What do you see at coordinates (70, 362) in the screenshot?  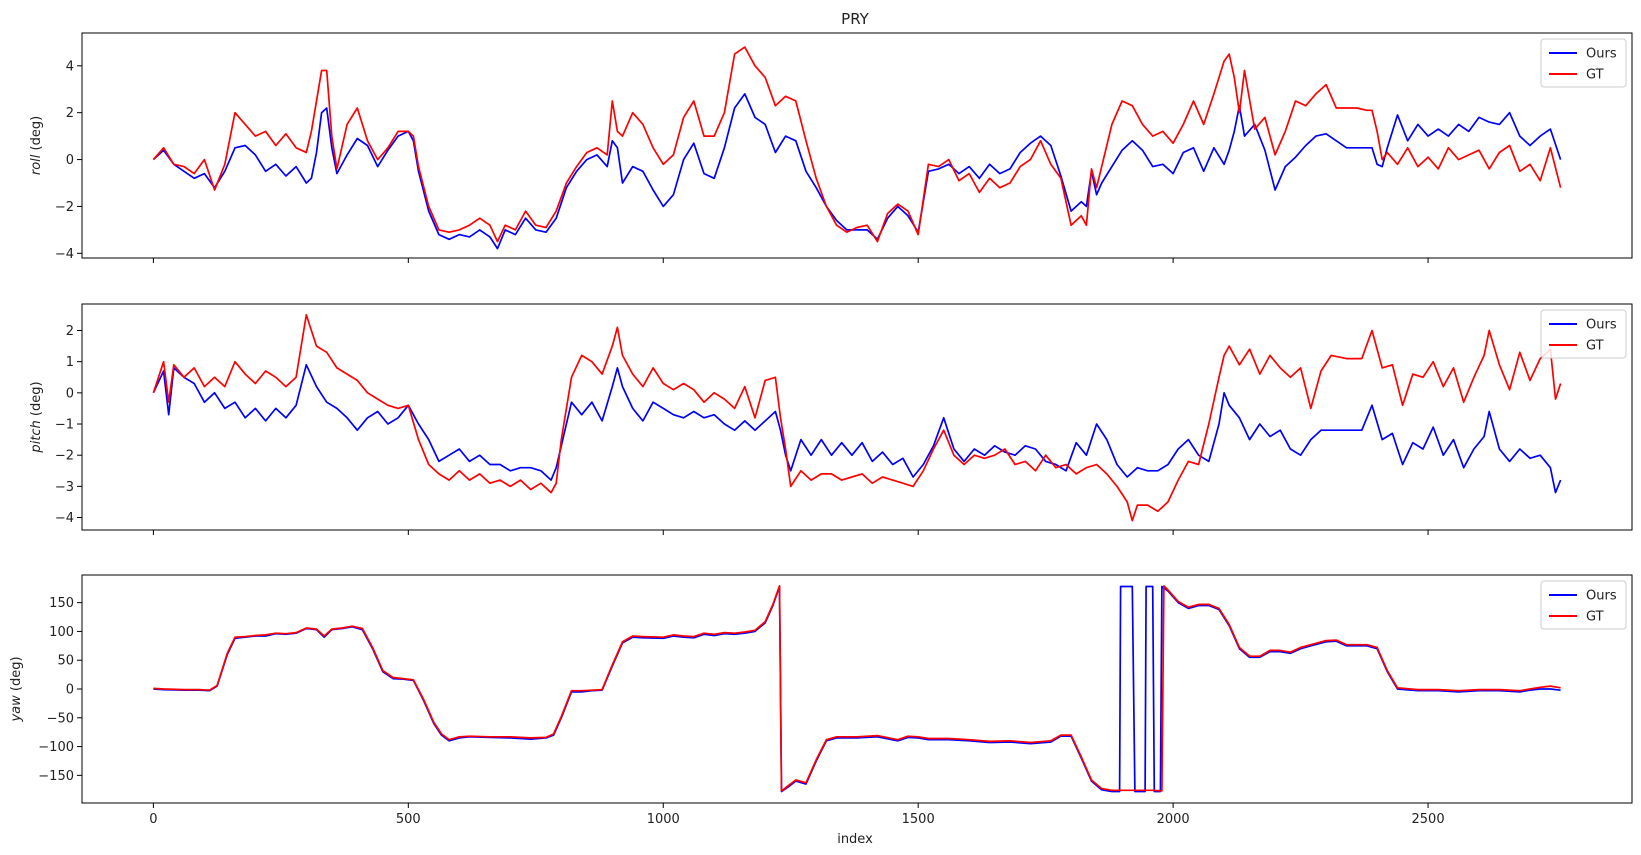 I see `pitch-y-tick-label: 1` at bounding box center [70, 362].